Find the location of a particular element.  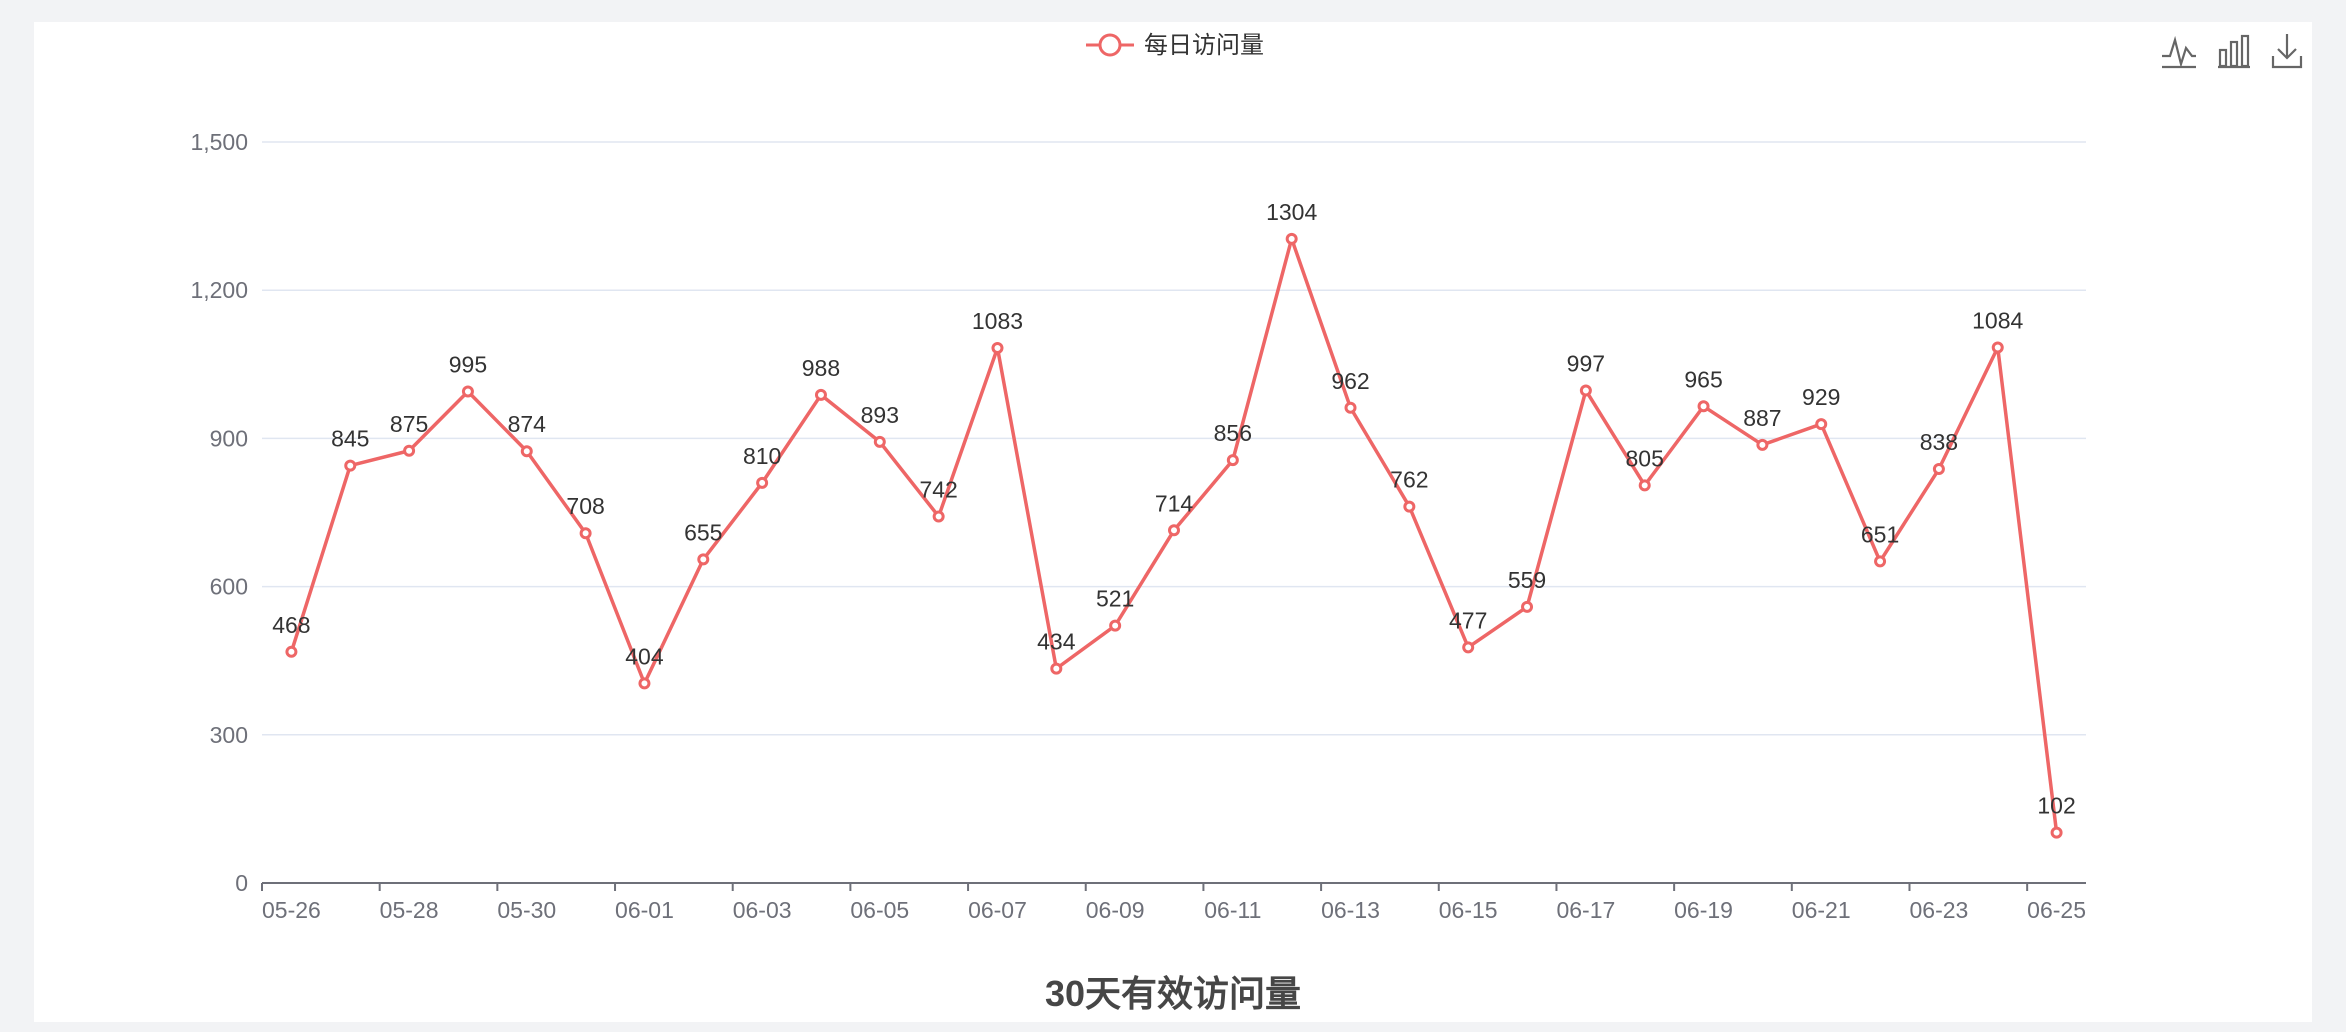

x-tick-label: 06-09 is located at coordinates (1115, 910).